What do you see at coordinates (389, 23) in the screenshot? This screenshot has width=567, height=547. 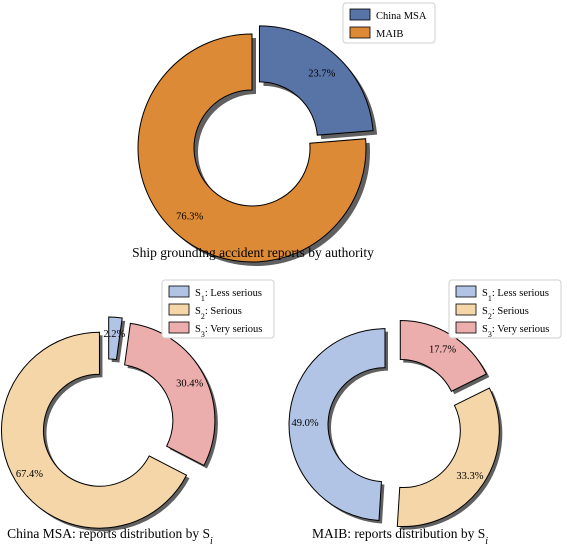 I see `chart1-legend: China MSA MAIB` at bounding box center [389, 23].